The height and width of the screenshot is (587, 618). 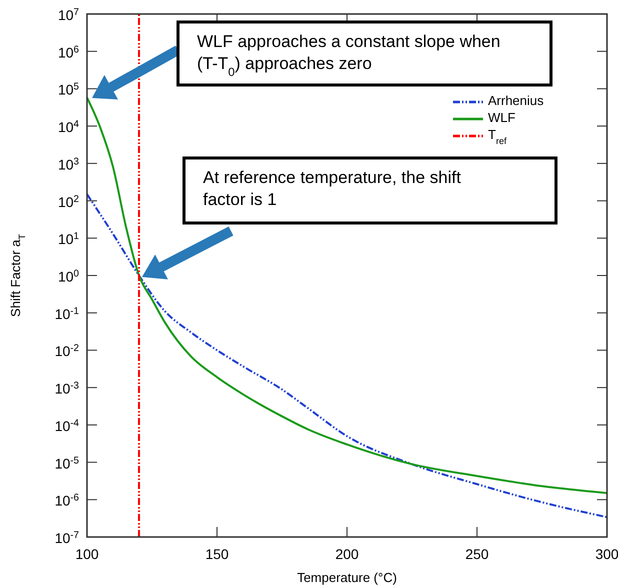 What do you see at coordinates (67, 500) in the screenshot?
I see `y-tick-label: 10$^{-6}$` at bounding box center [67, 500].